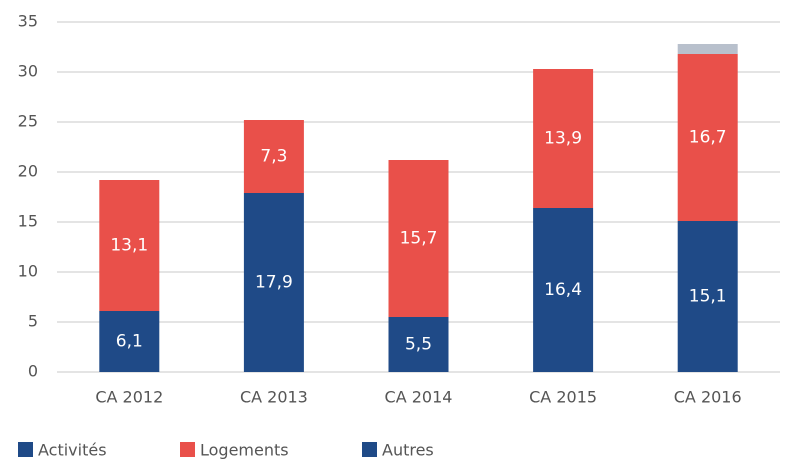  I want to click on value-label: 13,1, so click(129, 246).